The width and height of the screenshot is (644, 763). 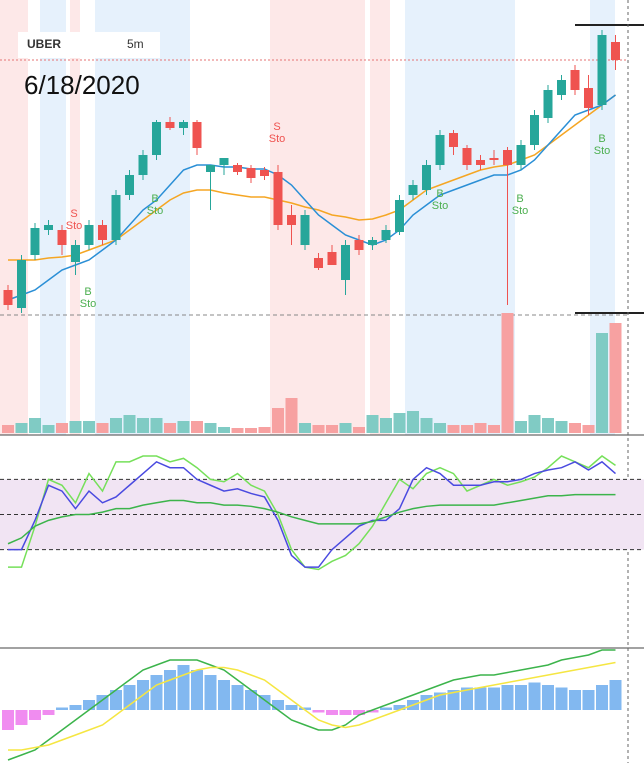 I want to click on interval: 5m, so click(x=135, y=44).